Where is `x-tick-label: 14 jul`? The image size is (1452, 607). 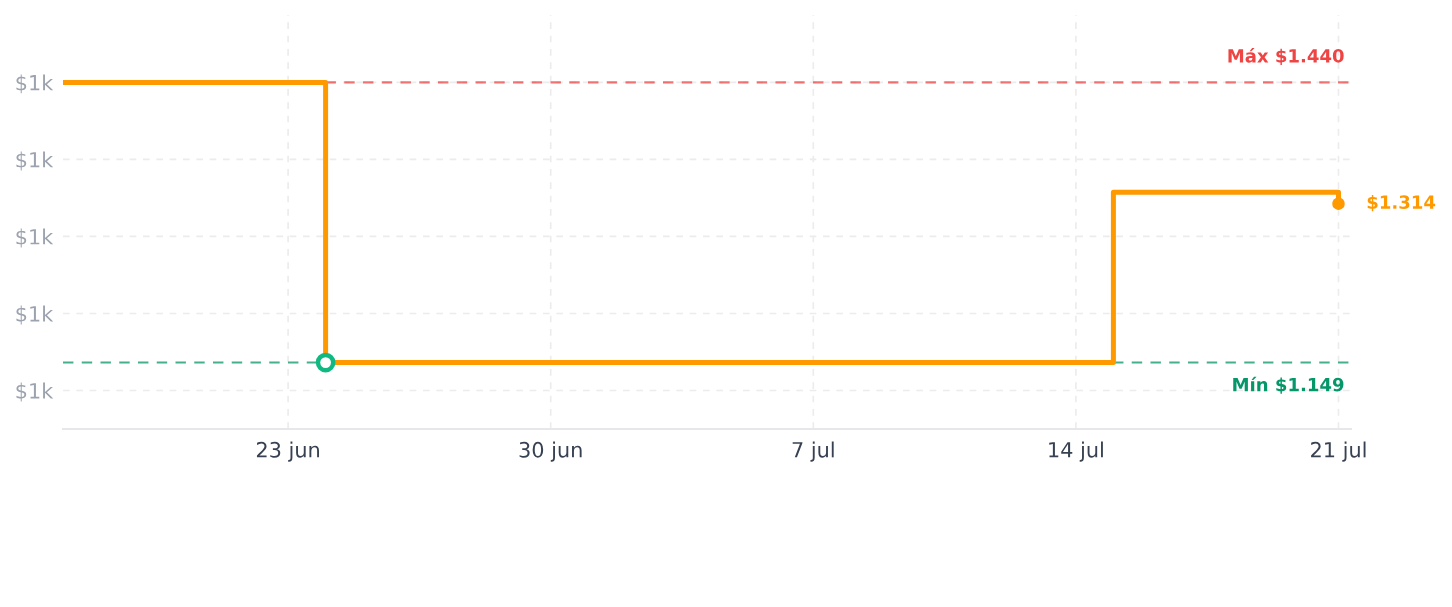 x-tick-label: 14 jul is located at coordinates (1076, 451).